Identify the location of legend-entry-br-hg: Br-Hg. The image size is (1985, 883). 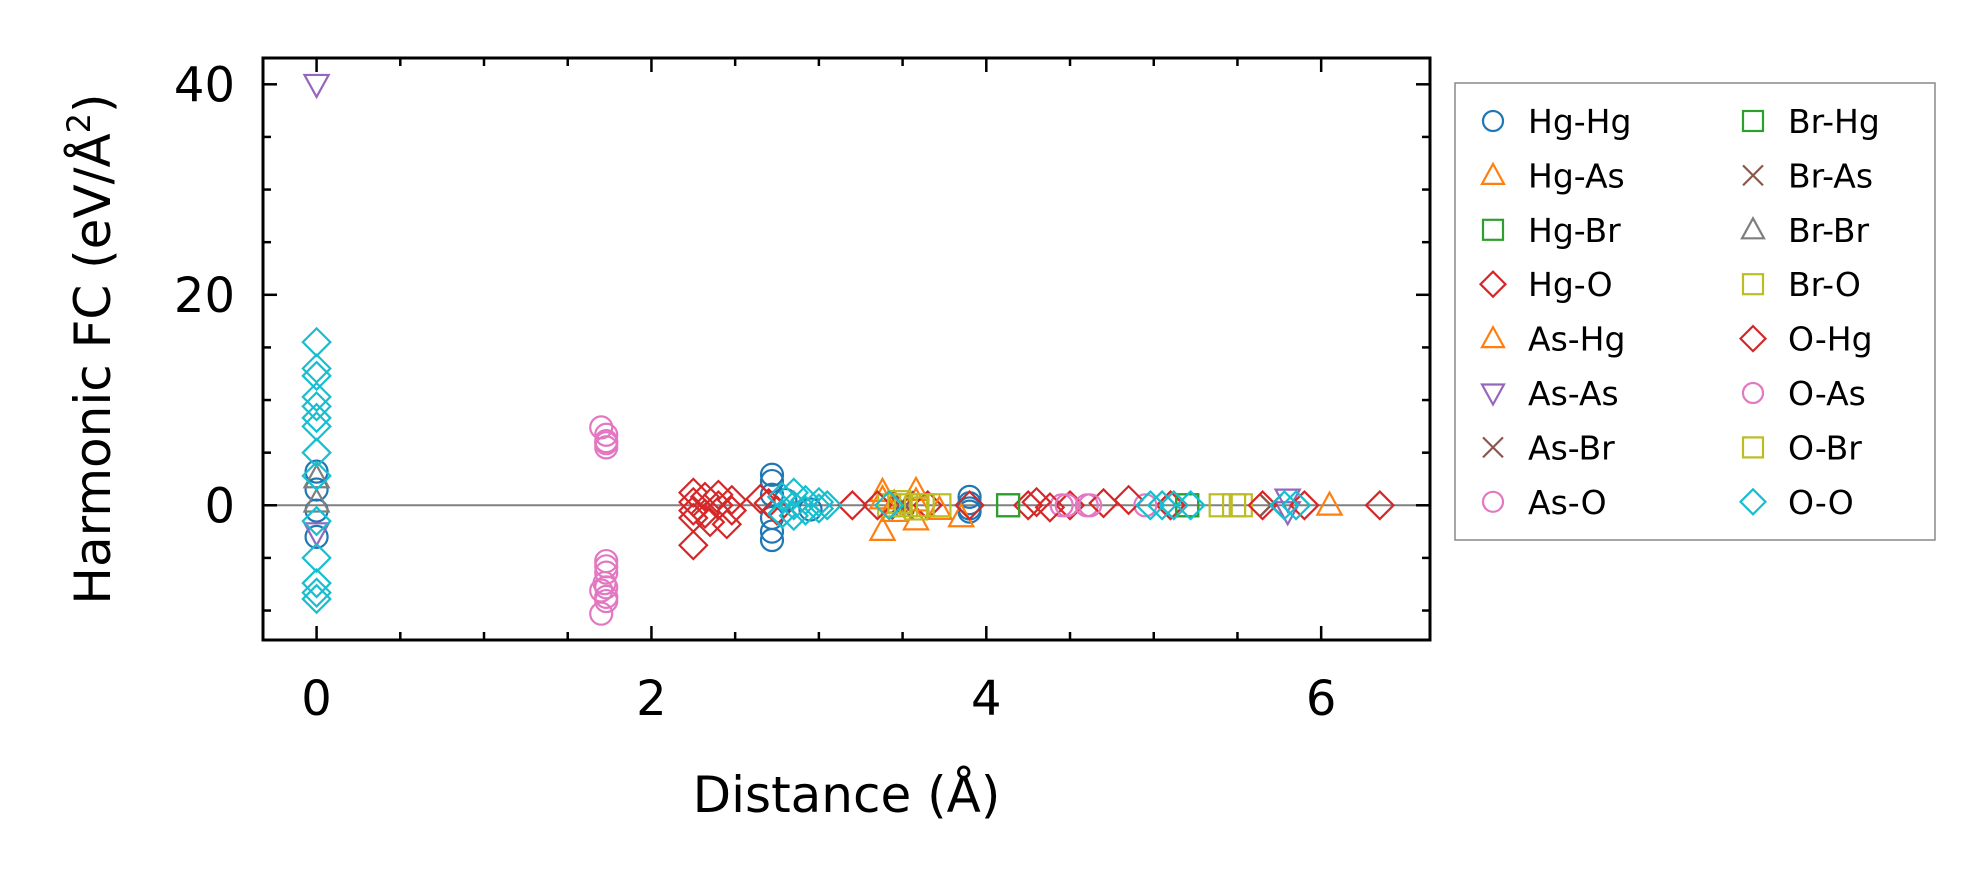
(1810, 121).